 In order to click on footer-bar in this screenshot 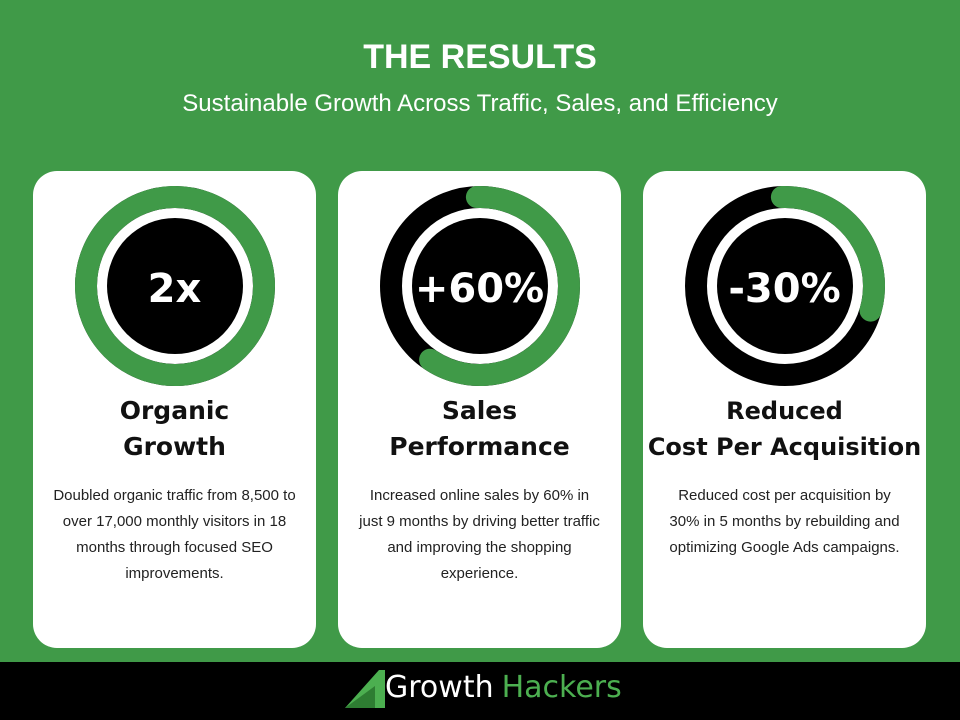, I will do `click(480, 691)`.